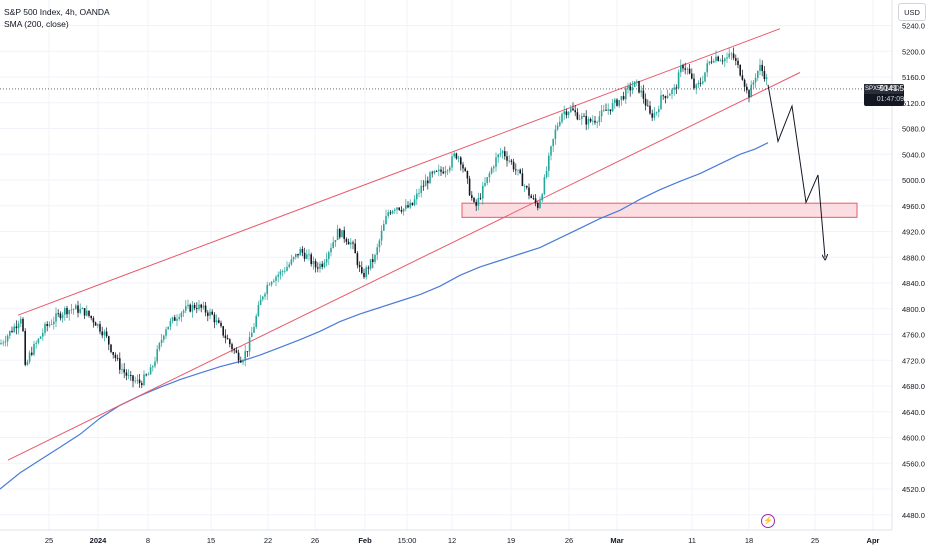 The height and width of the screenshot is (550, 932). What do you see at coordinates (912, 12) in the screenshot?
I see `currency-button: USD` at bounding box center [912, 12].